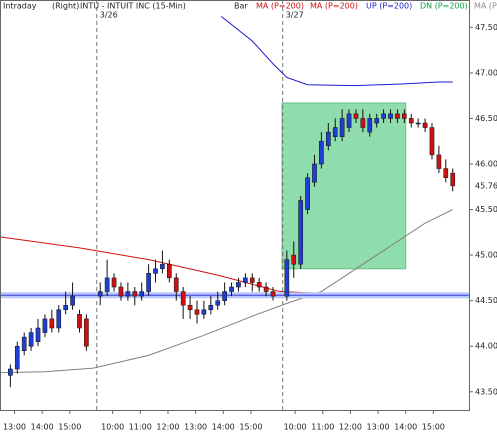  I want to click on y-tick-label: 44.50, so click(486, 300).